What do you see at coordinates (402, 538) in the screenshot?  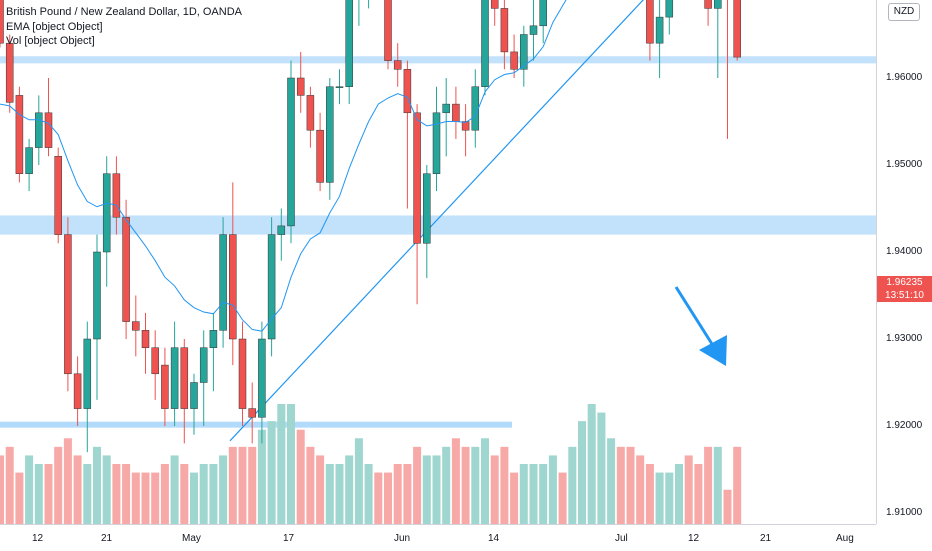 I see `time-axis-label: Jun` at bounding box center [402, 538].